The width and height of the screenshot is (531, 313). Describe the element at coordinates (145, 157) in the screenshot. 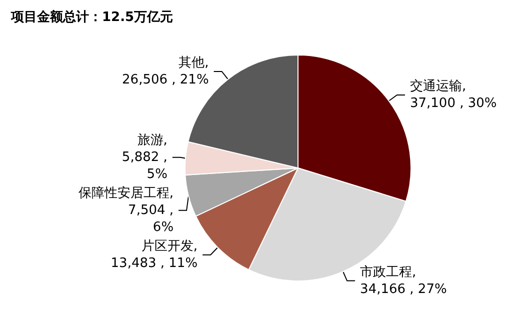

I see `slice-label: 旅游, 5,882 , 5%` at that location.